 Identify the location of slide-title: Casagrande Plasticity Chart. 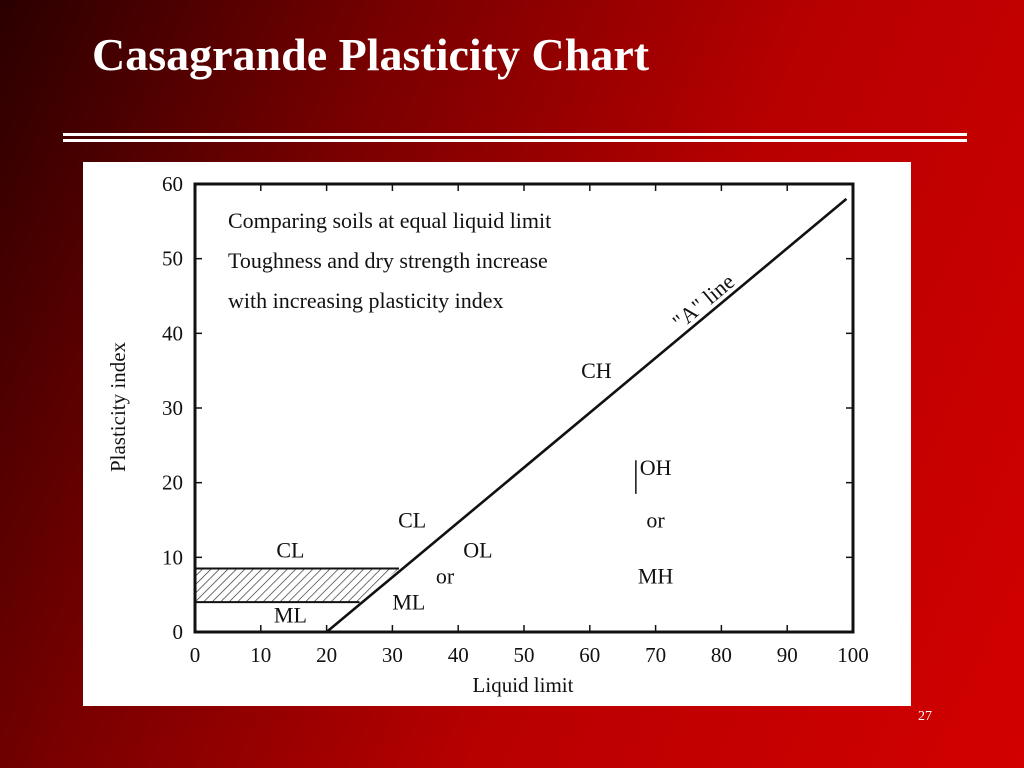
(371, 54).